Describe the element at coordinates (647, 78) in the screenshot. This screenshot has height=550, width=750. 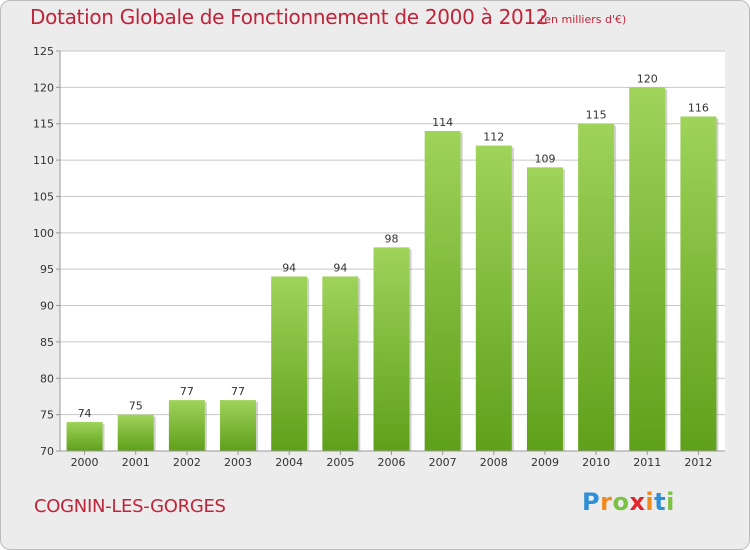
I see `data-label: 120` at that location.